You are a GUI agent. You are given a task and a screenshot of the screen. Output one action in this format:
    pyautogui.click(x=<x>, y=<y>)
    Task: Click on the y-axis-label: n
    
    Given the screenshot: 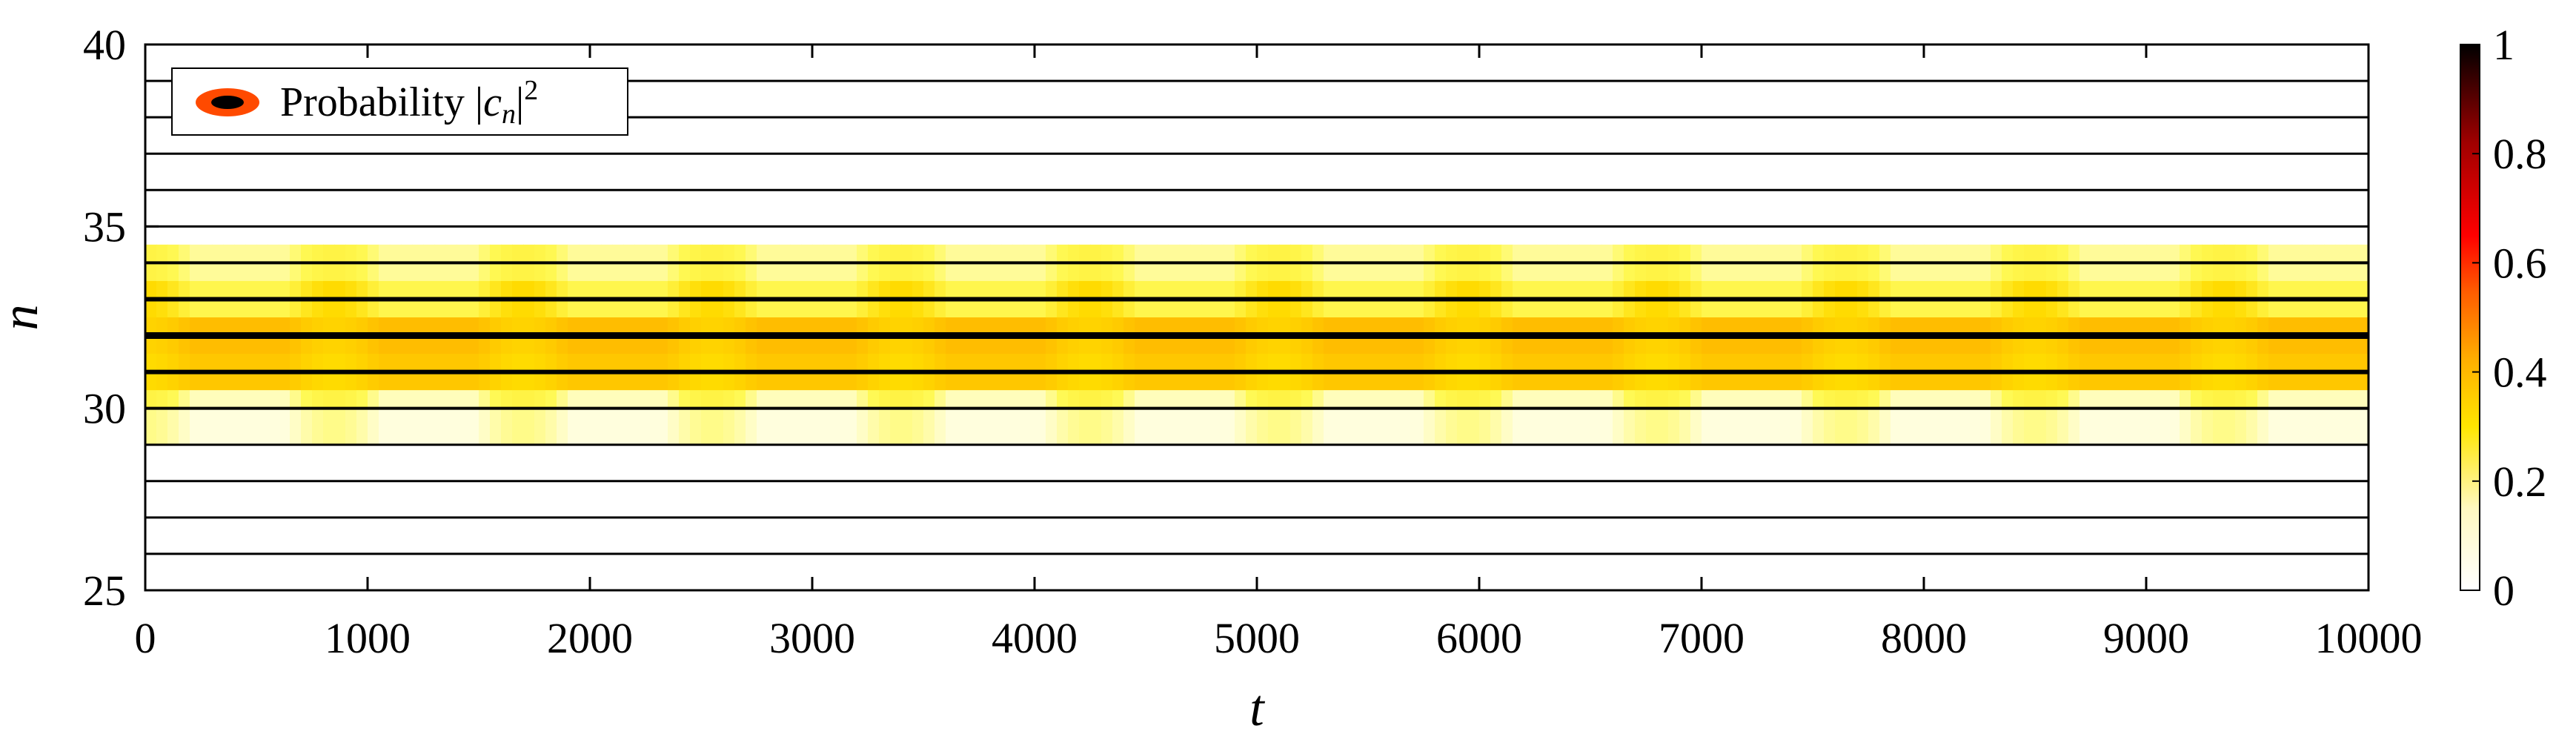 What is the action you would take?
    pyautogui.click(x=24, y=318)
    